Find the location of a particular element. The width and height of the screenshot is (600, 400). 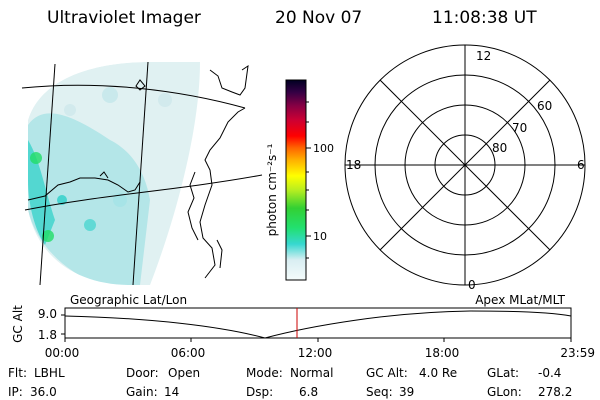

flt-label: Flt: is located at coordinates (17, 373).